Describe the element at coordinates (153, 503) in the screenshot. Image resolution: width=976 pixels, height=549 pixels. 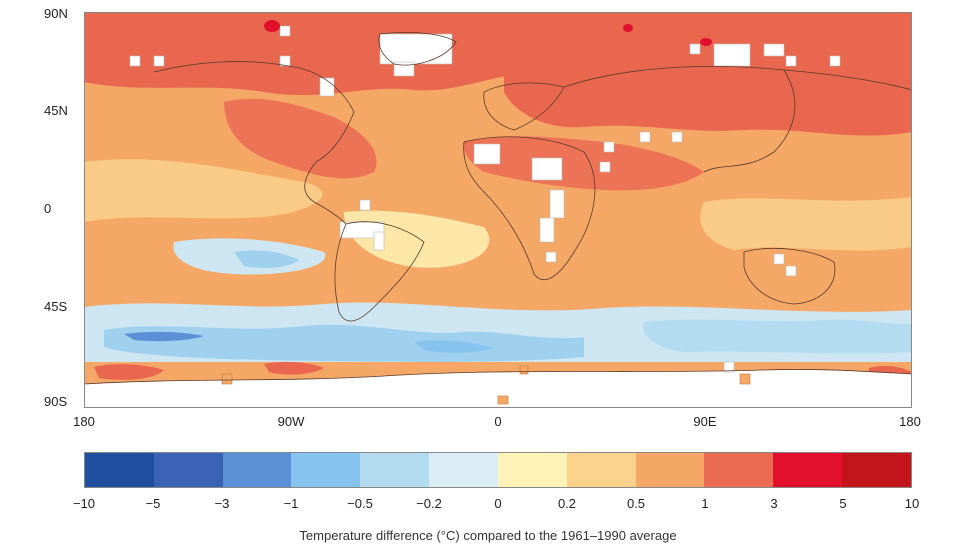
I see `color-scale-tick-label: −5` at that location.